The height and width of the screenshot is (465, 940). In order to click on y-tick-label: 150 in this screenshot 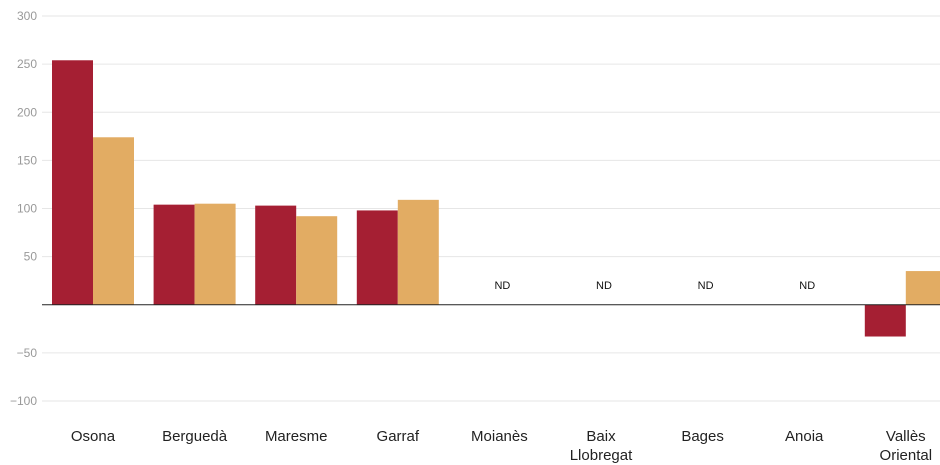, I will do `click(27, 160)`.